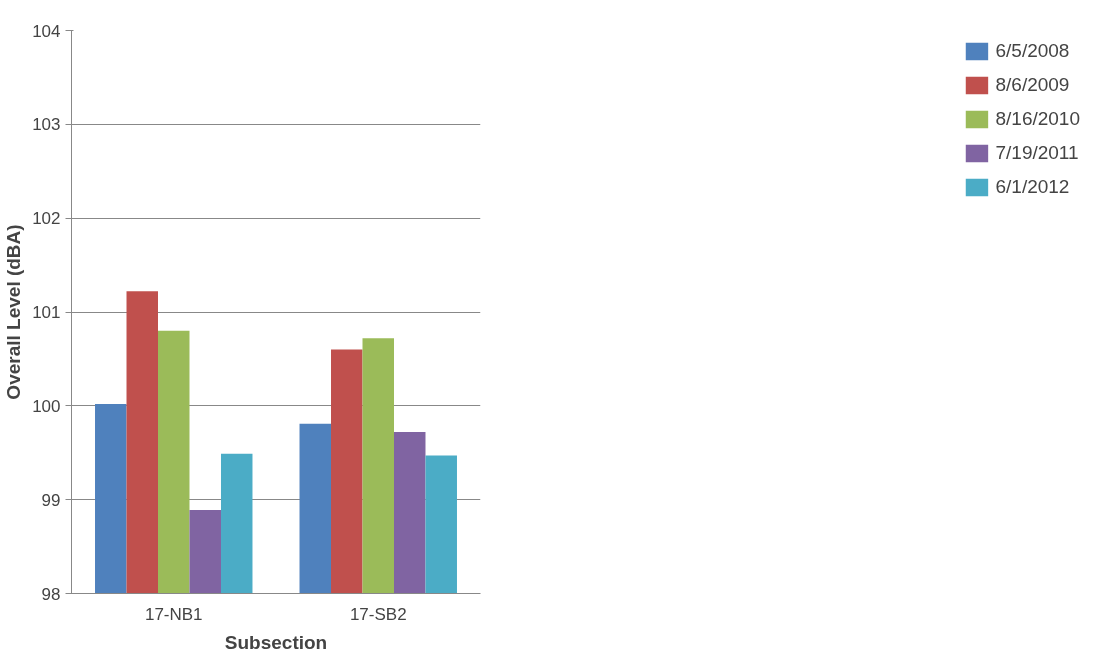 The width and height of the screenshot is (1104, 669). I want to click on y-tick-label: 103, so click(46, 125).